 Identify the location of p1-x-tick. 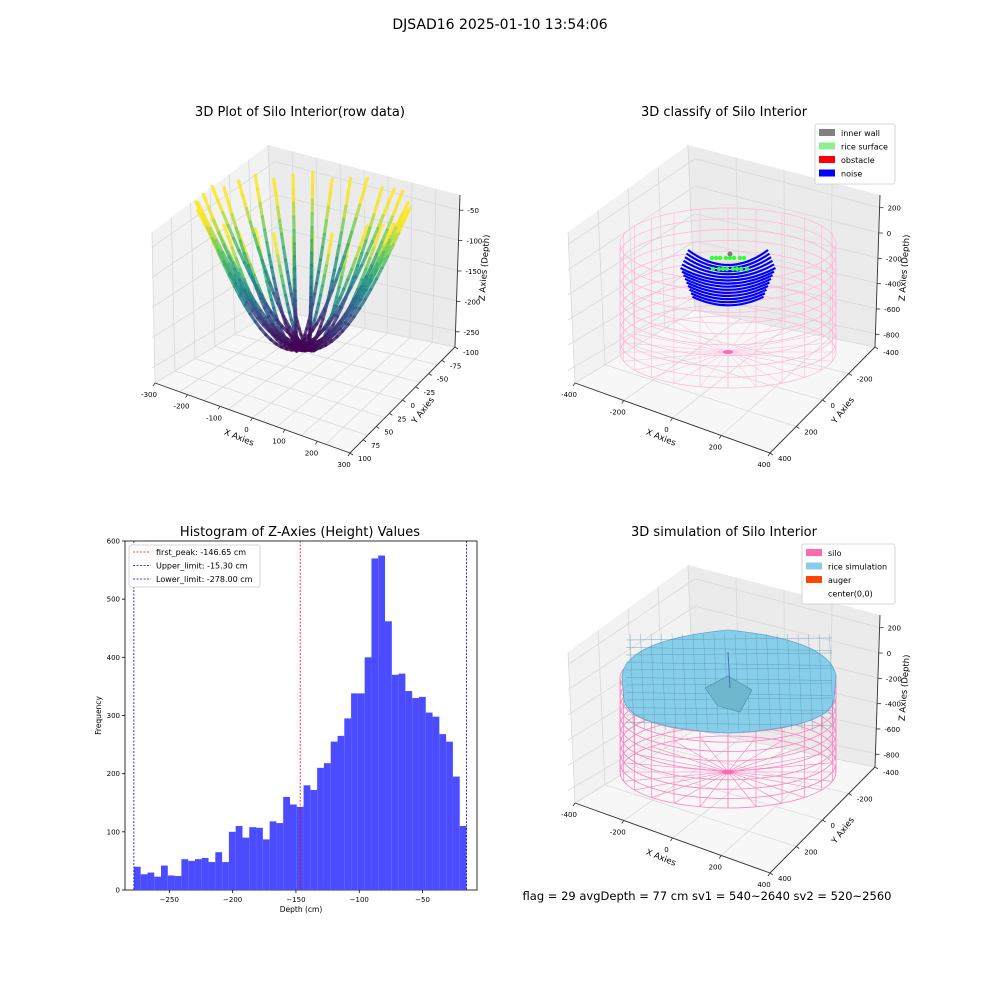
(251, 419).